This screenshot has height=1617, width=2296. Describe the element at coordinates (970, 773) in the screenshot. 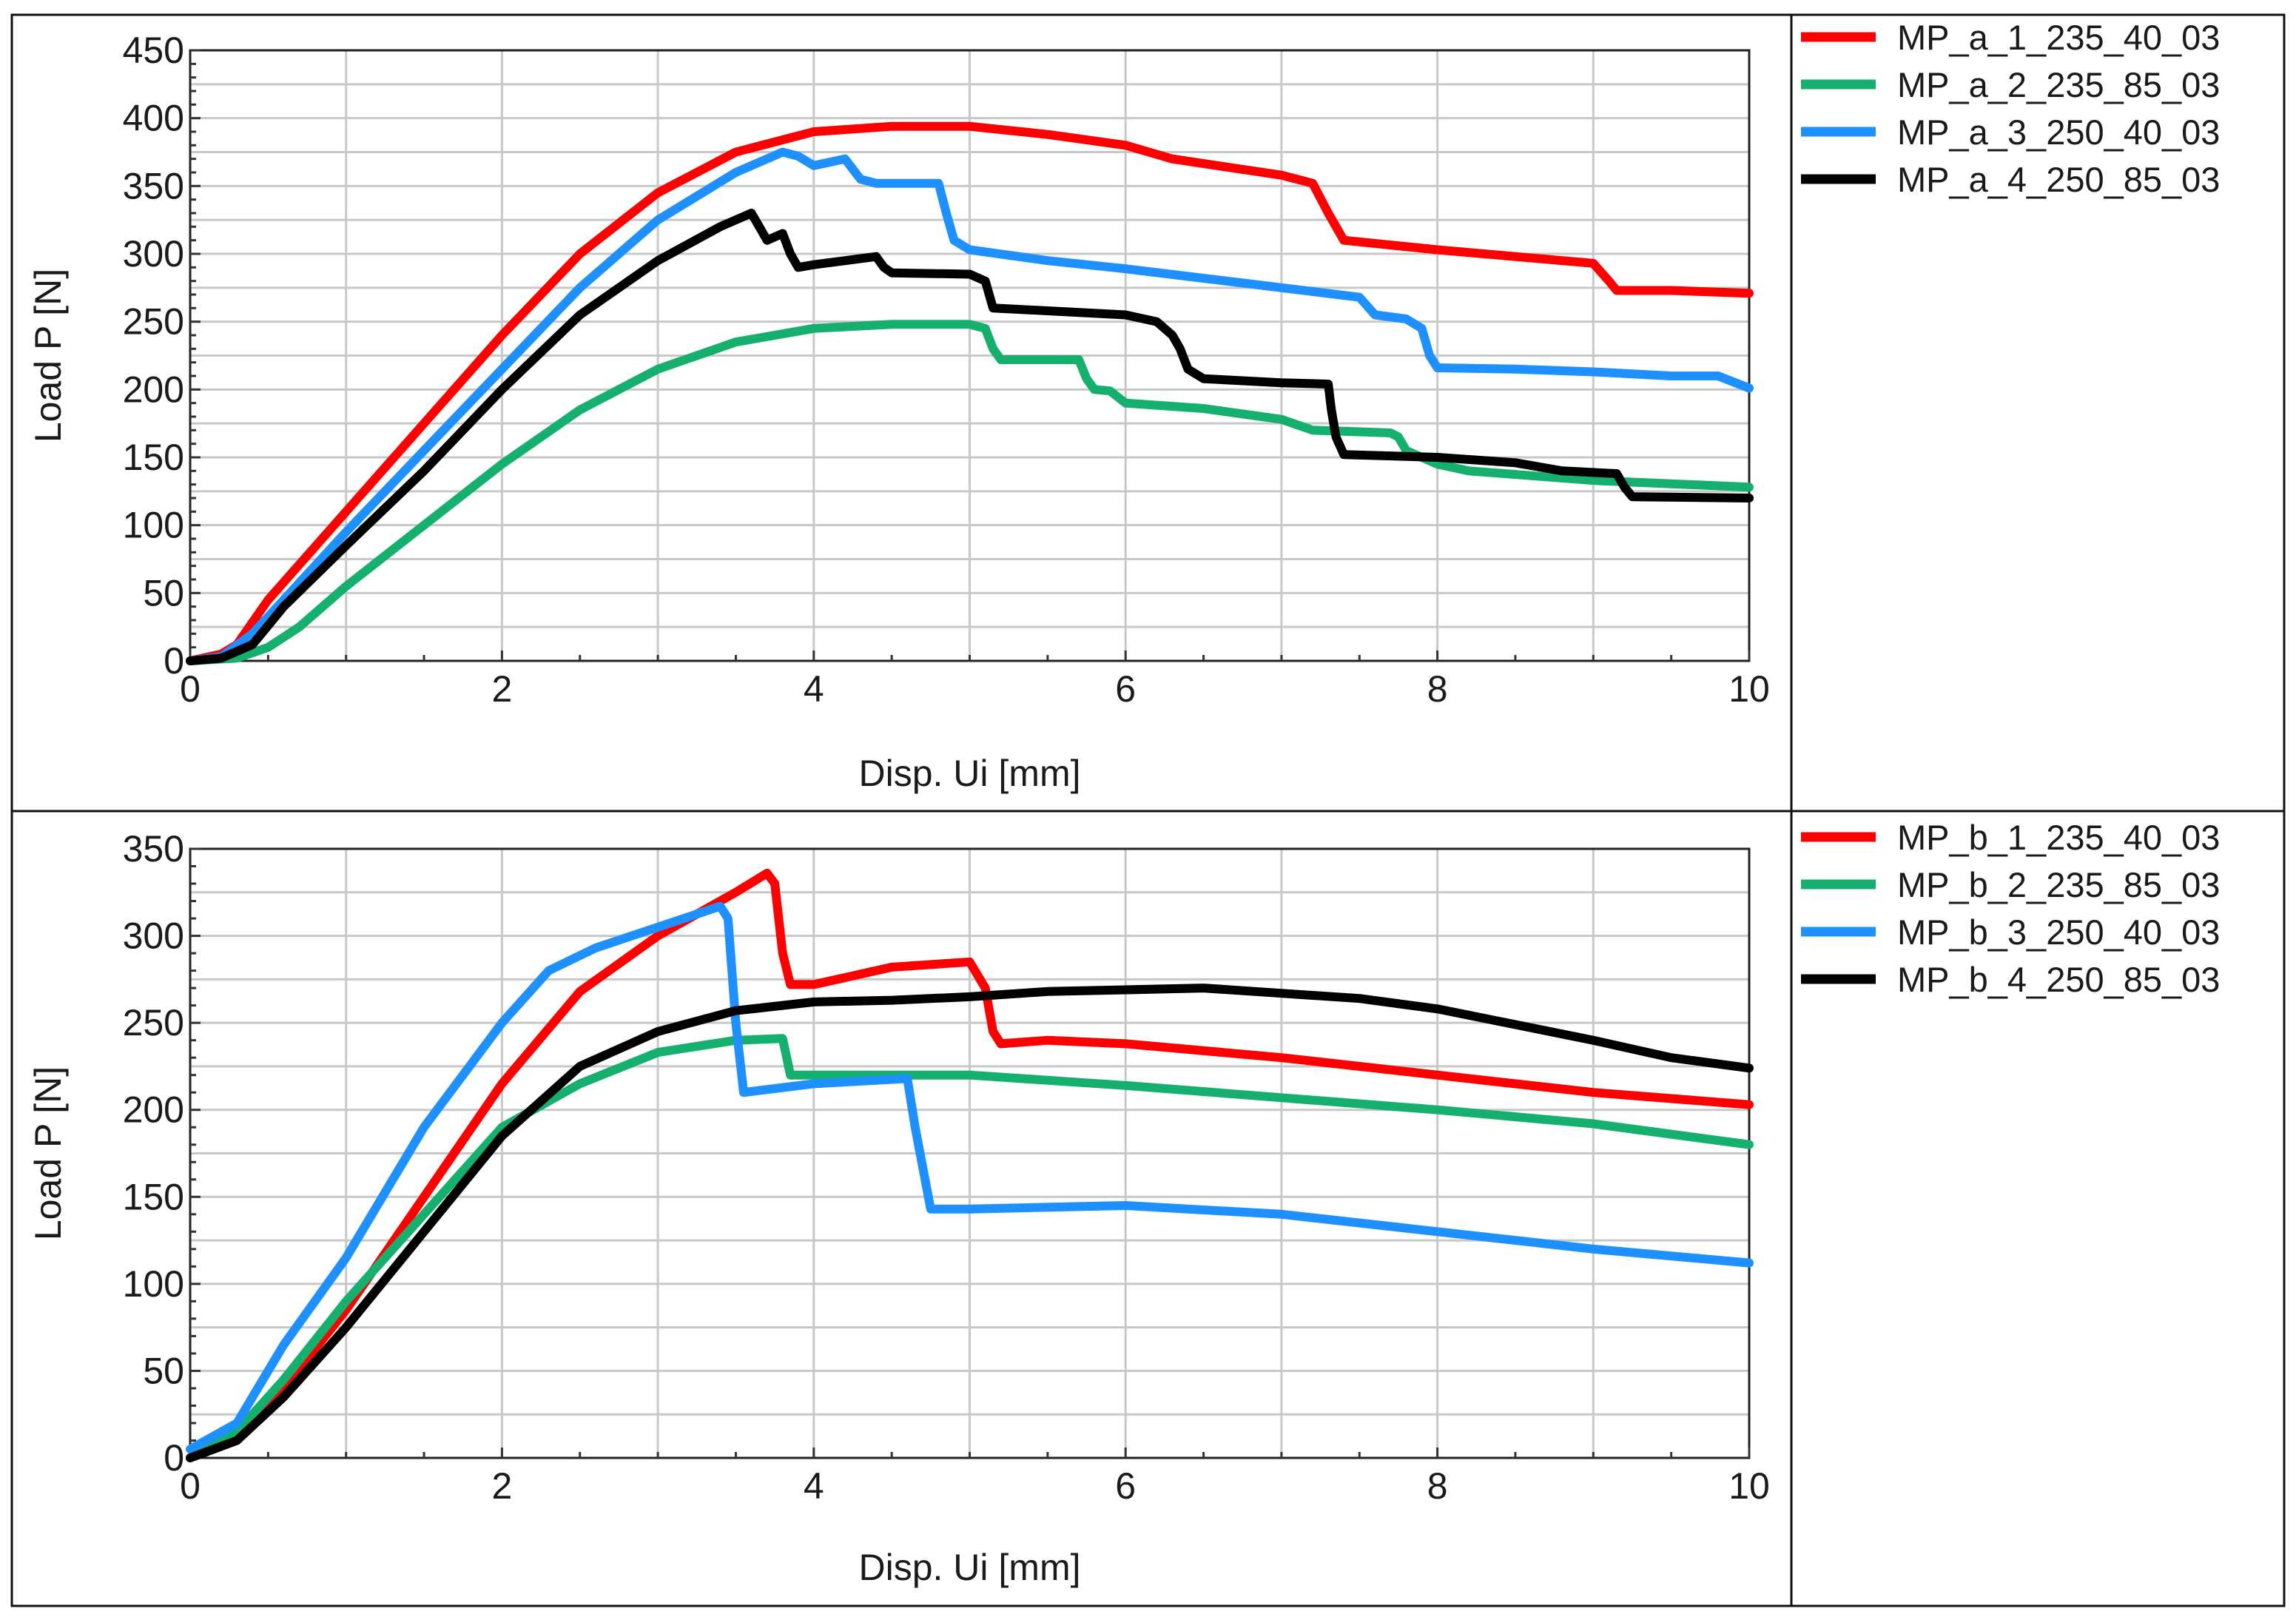

I see `x-axis-label-top: Disp. Ui [mm]` at that location.